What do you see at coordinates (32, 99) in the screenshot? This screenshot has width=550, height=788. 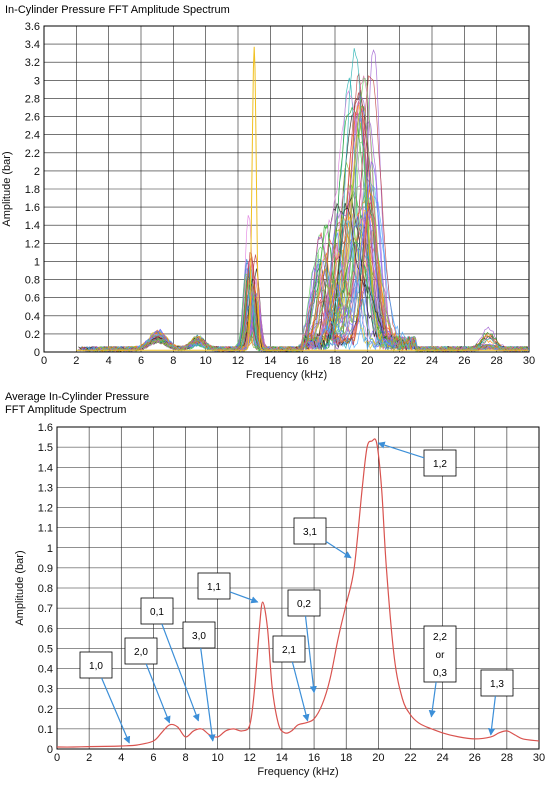 I see `y-tick-label: 2.8` at bounding box center [32, 99].